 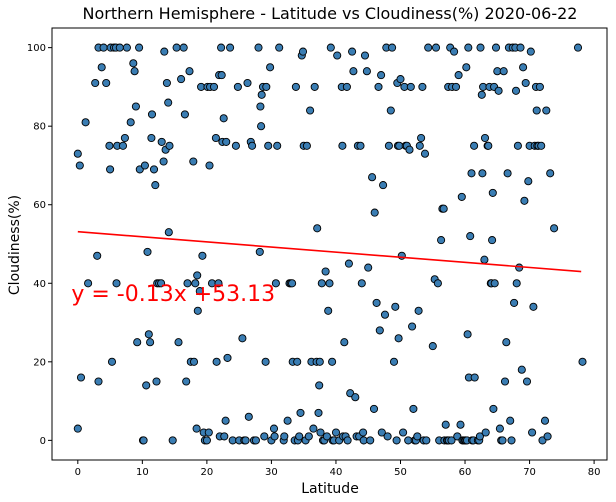 What do you see at coordinates (43, 441) in the screenshot?
I see `y-tick-label: 0` at bounding box center [43, 441].